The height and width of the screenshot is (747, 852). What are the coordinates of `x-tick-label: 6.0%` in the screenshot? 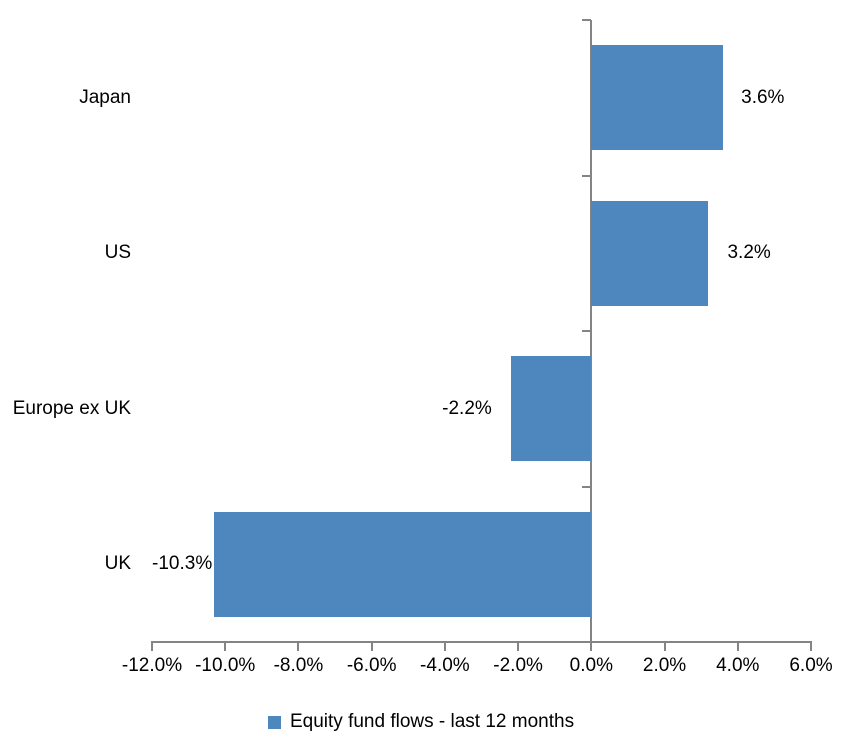 It's located at (811, 665).